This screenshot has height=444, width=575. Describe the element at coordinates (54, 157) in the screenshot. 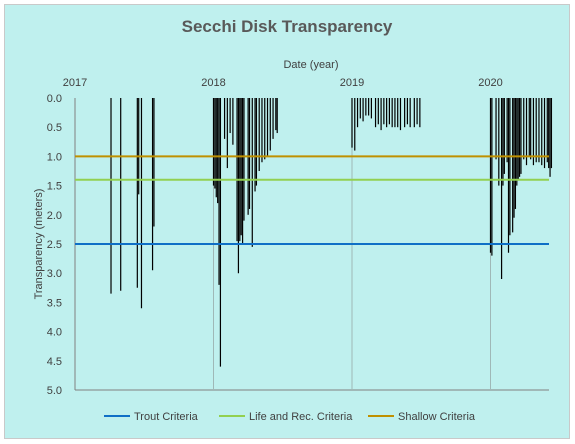

I see `y-tick-label: 1.0` at that location.